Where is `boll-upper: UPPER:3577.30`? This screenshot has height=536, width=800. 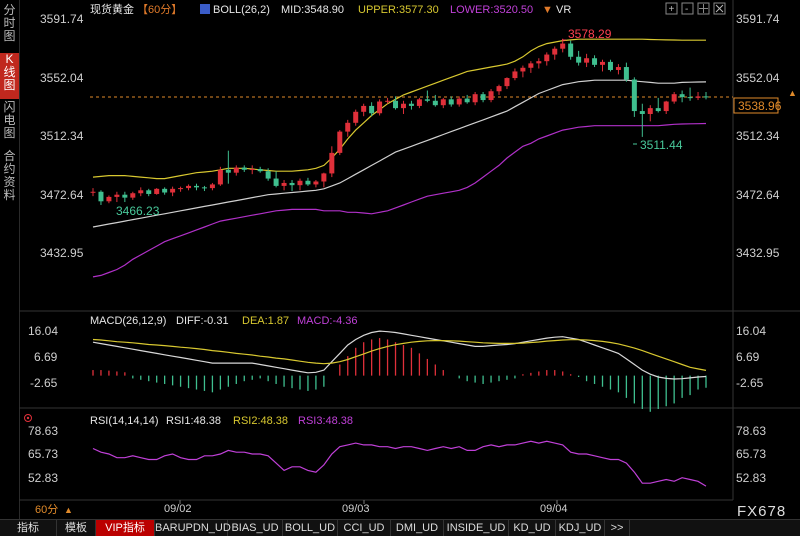 boll-upper: UPPER:3577.30 is located at coordinates (398, 10).